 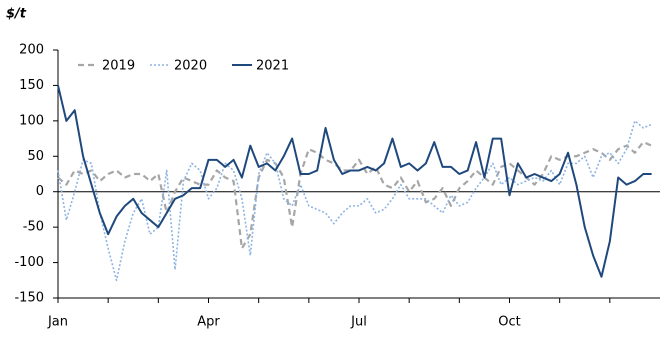 I want to click on x-tick-label: Jan, so click(x=57, y=322).